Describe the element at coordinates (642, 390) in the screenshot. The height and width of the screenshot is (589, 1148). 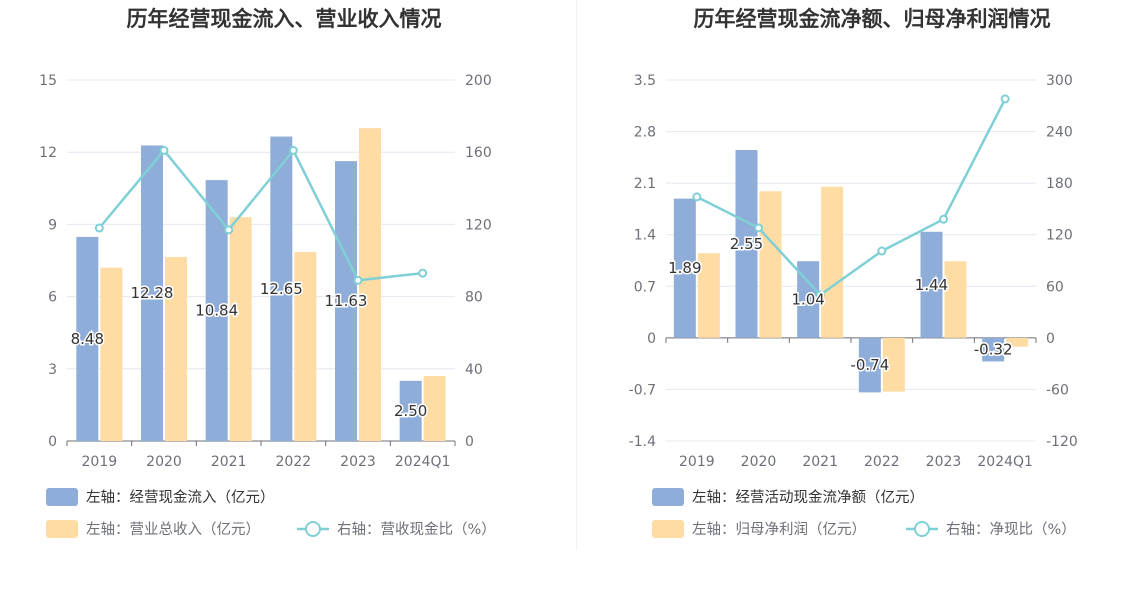
I see `left-axis-tick: -0.7` at that location.